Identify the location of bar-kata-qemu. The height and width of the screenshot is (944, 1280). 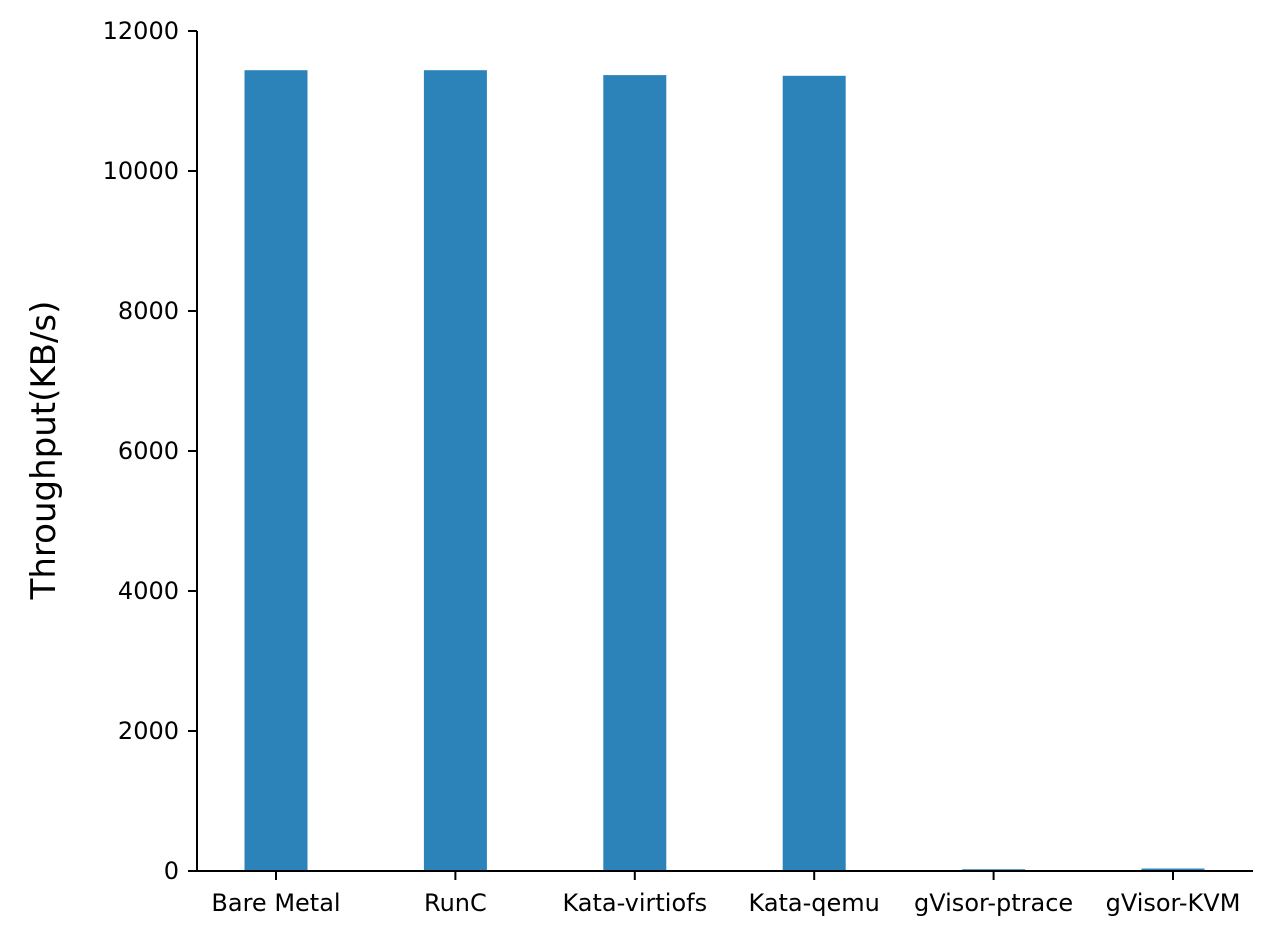
(814, 473).